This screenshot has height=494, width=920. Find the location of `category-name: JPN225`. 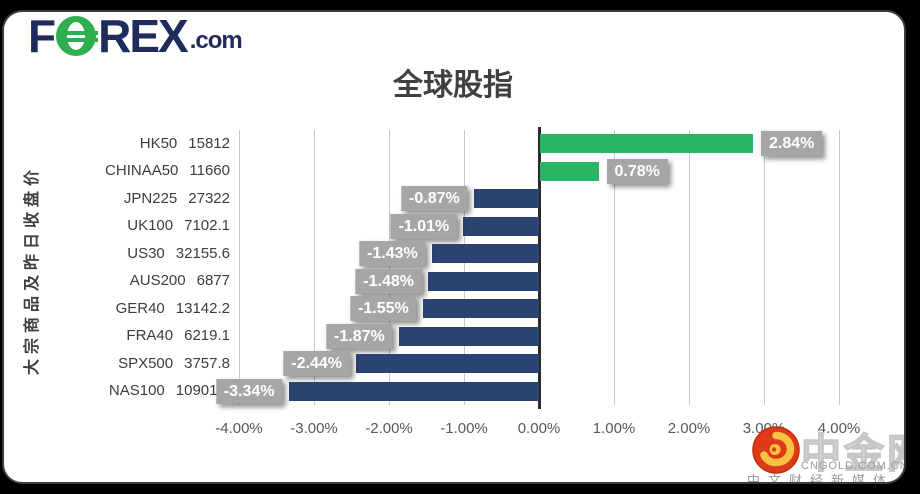

category-name: JPN225 is located at coordinates (150, 198).